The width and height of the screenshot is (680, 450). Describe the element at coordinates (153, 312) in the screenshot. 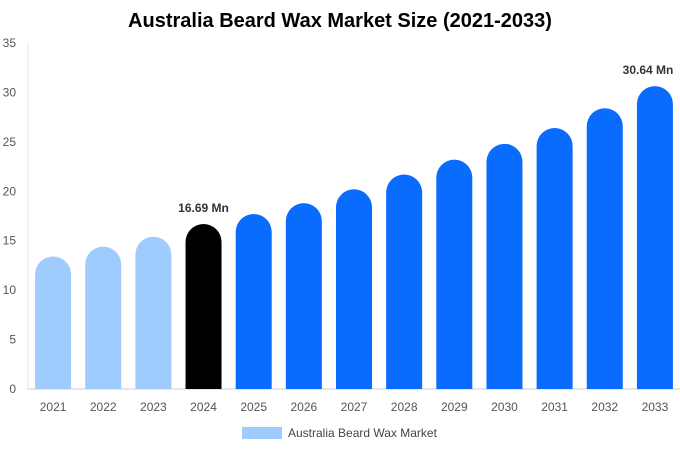

I see `bar-2023` at that location.